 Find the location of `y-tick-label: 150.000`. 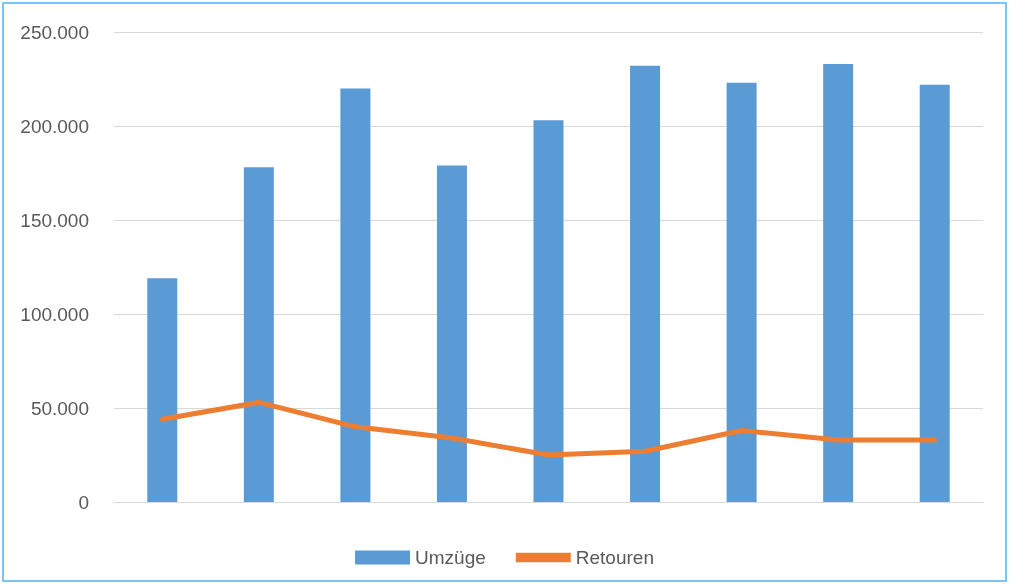

y-tick-label: 150.000 is located at coordinates (54, 220).